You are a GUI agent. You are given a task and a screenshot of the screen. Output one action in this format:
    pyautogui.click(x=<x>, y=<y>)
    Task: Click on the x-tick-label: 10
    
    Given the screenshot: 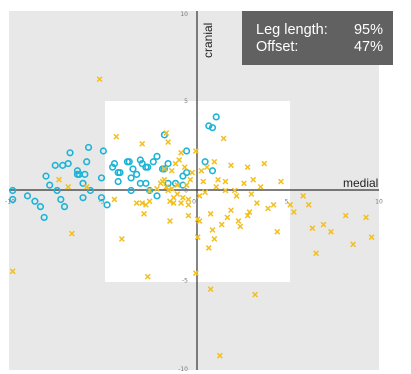 What is the action you would take?
    pyautogui.click(x=379, y=202)
    